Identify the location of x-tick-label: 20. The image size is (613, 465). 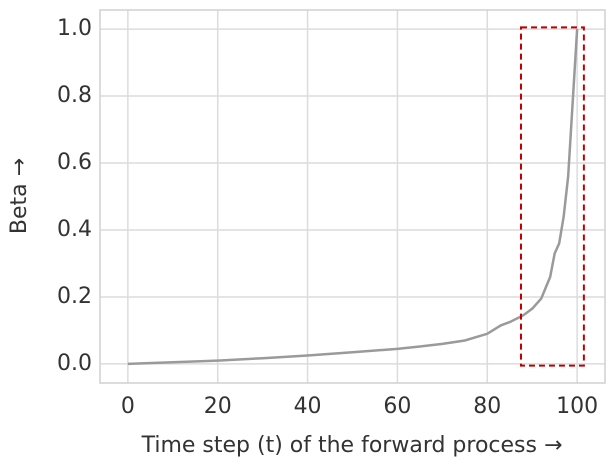
(218, 406).